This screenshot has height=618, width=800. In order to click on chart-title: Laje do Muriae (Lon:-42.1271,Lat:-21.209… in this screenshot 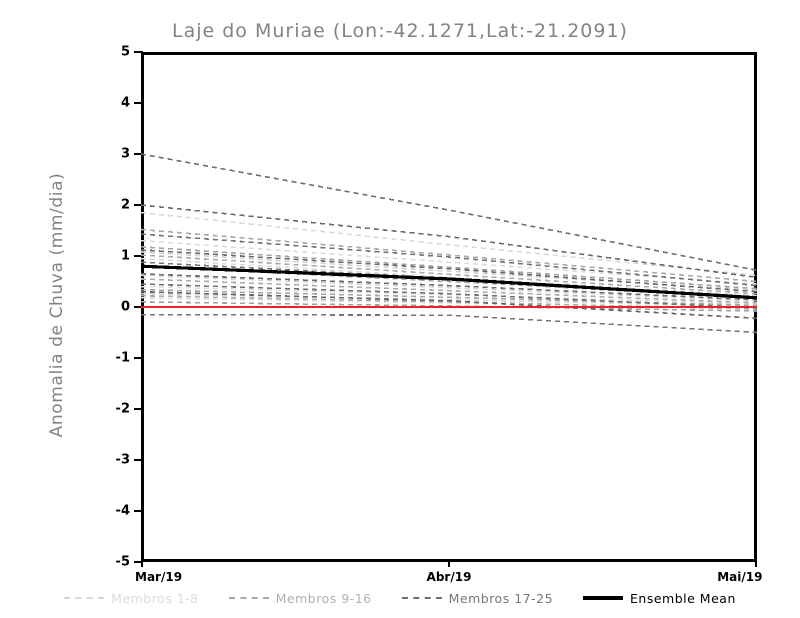, I will do `click(400, 31)`.